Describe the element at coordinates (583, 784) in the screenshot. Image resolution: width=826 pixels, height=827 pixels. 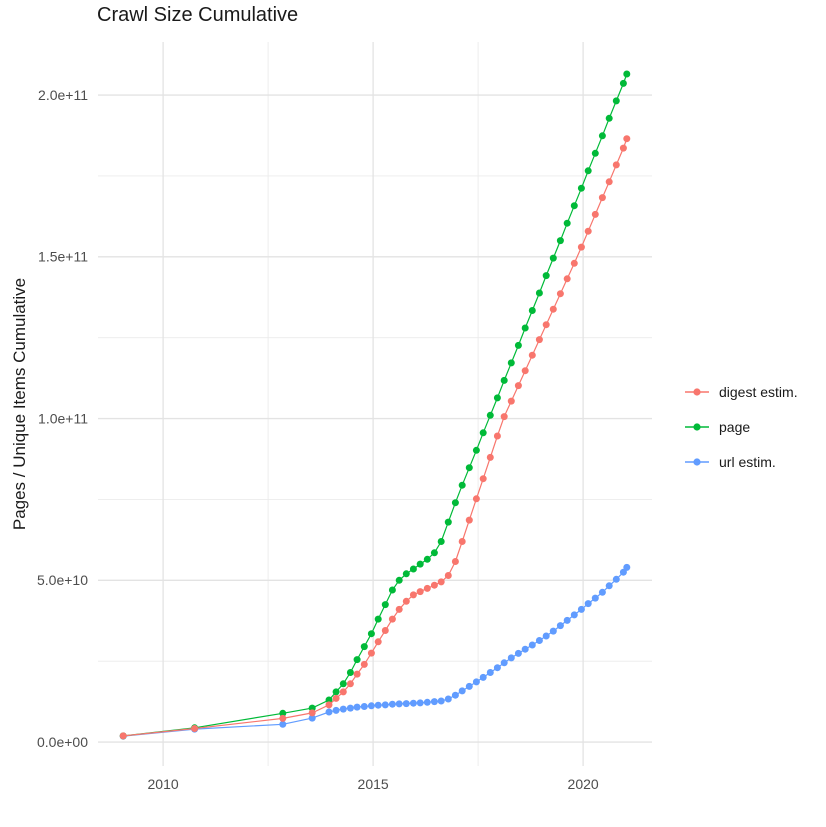
I see `x-tick-label: 2020` at that location.